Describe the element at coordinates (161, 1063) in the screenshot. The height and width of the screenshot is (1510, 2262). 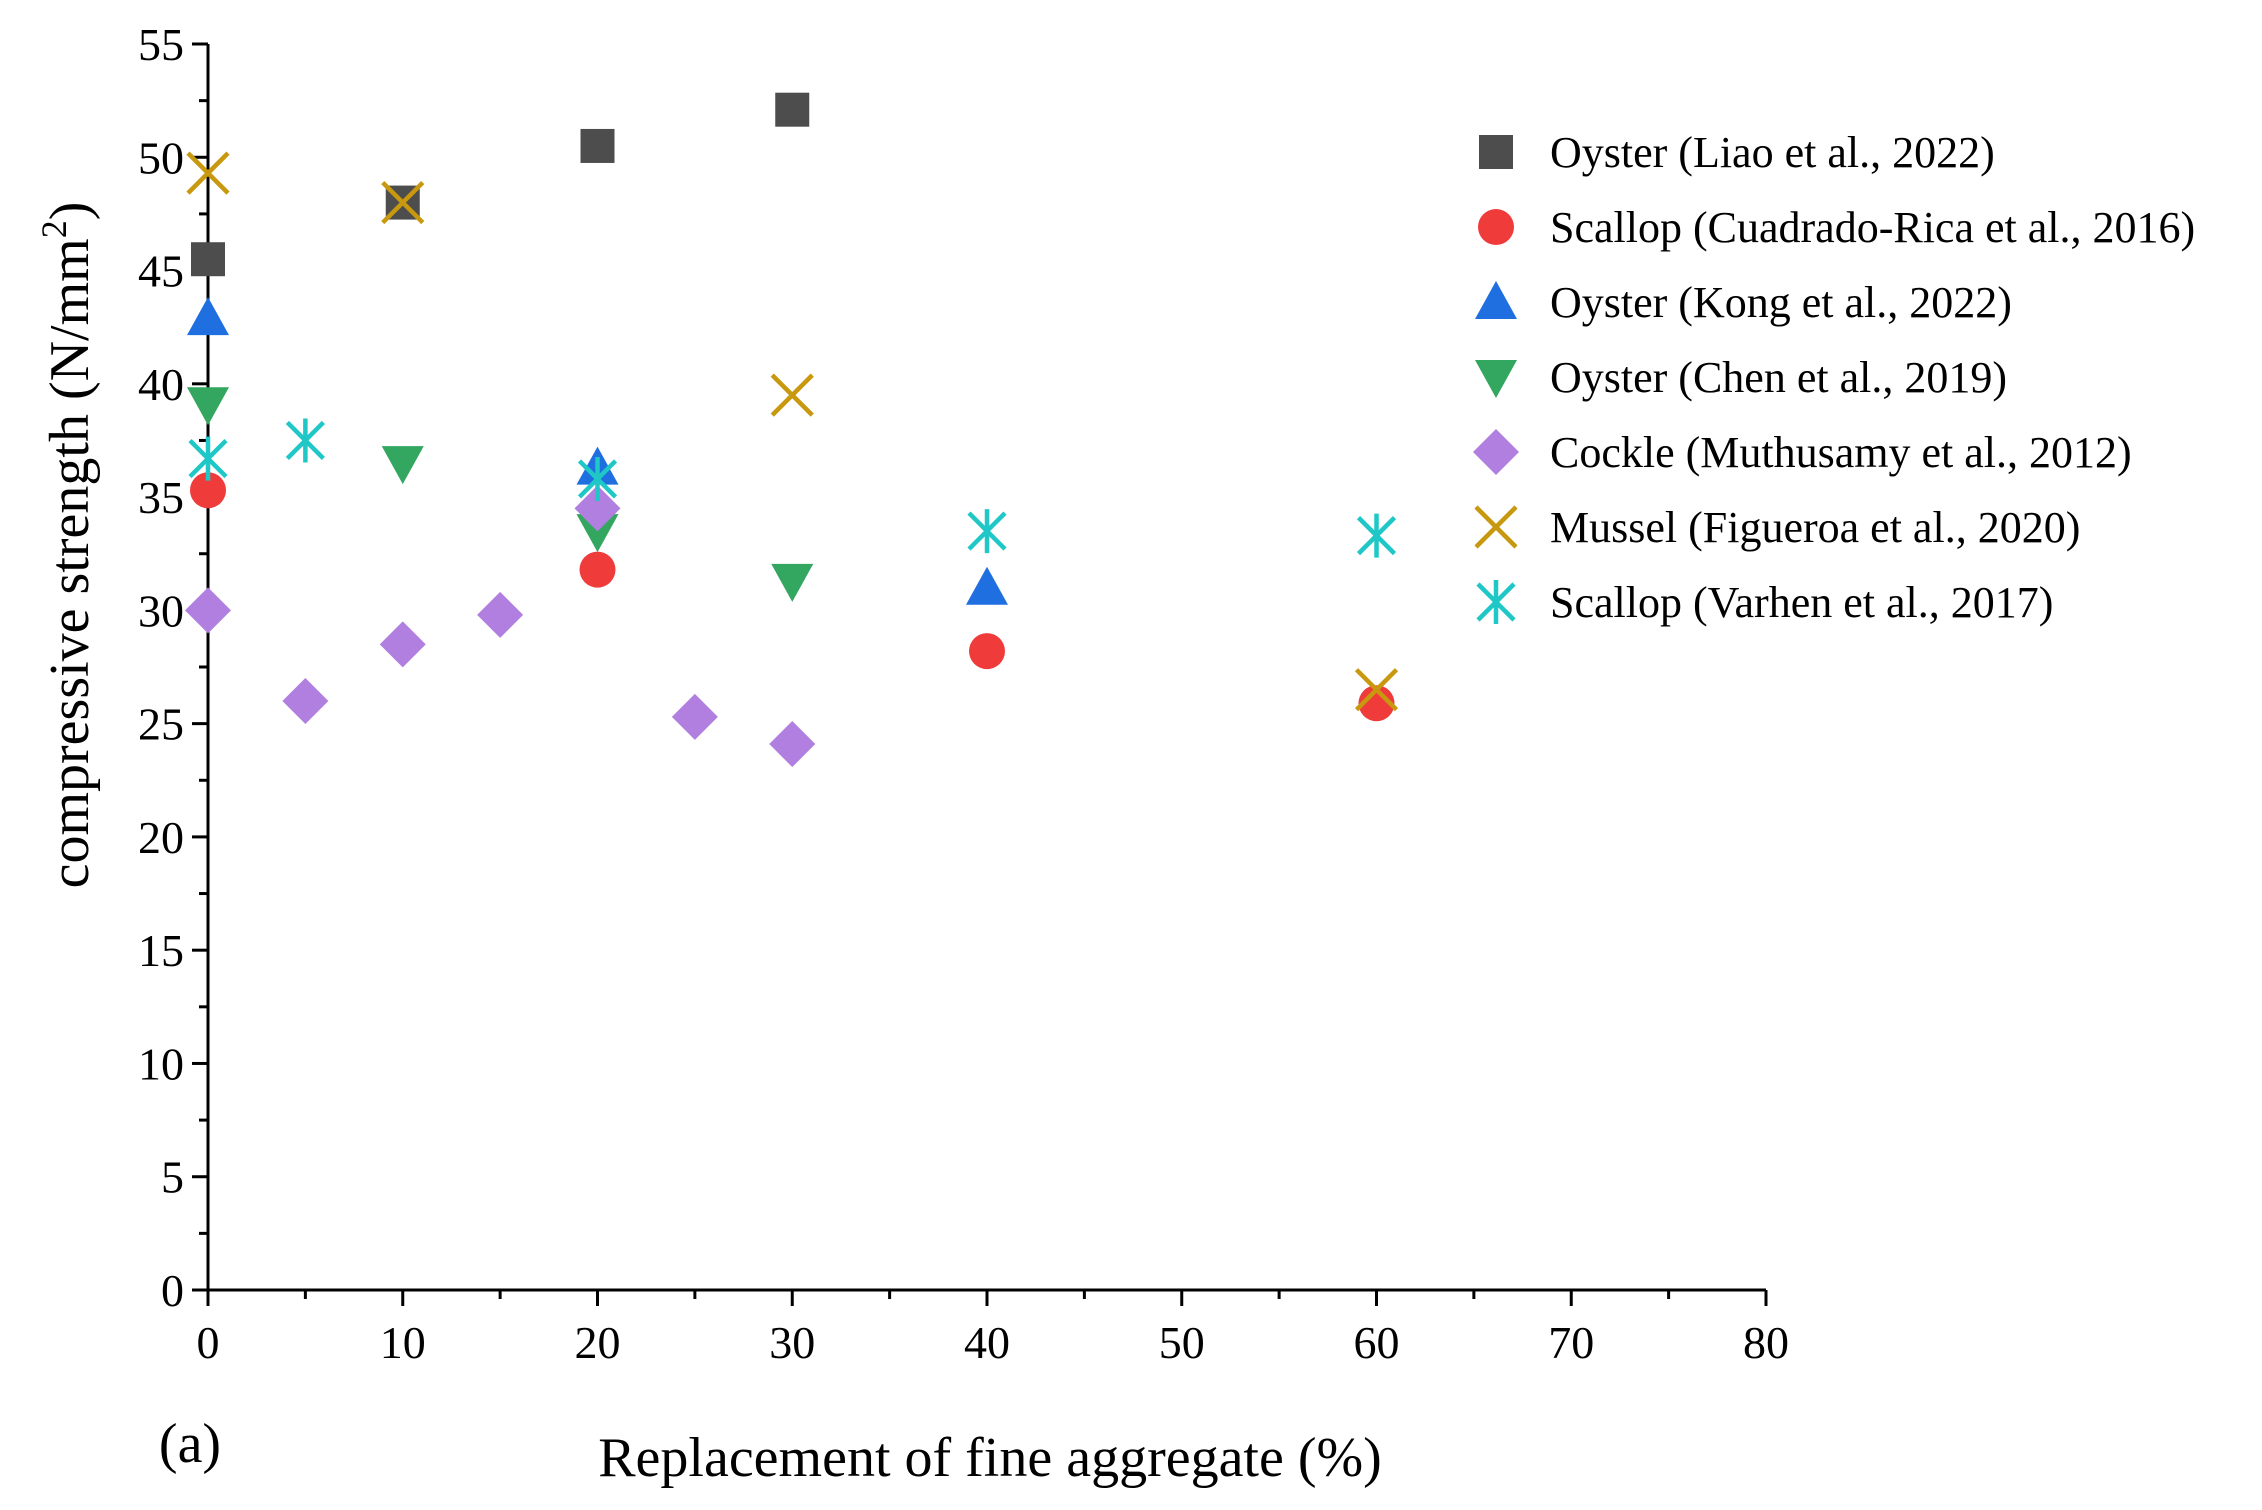
I see `y-tick-label: 10` at that location.